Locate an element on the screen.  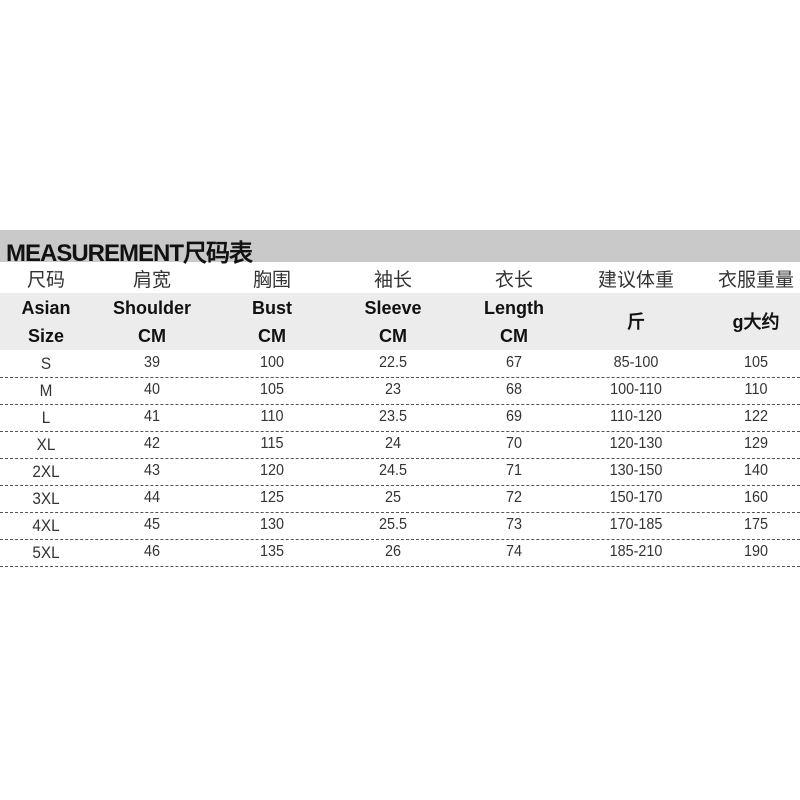
cell-shoulder: 45 is located at coordinates (152, 524).